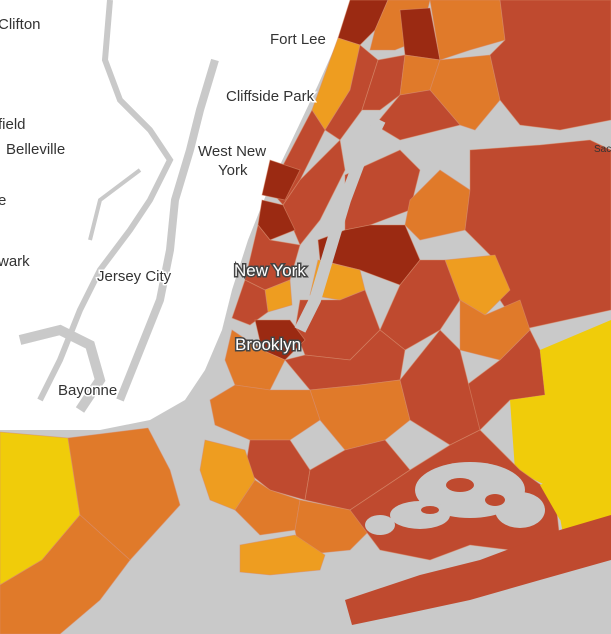 Image resolution: width=611 pixels, height=634 pixels. What do you see at coordinates (3, 200) in the screenshot?
I see `place-label: e` at bounding box center [3, 200].